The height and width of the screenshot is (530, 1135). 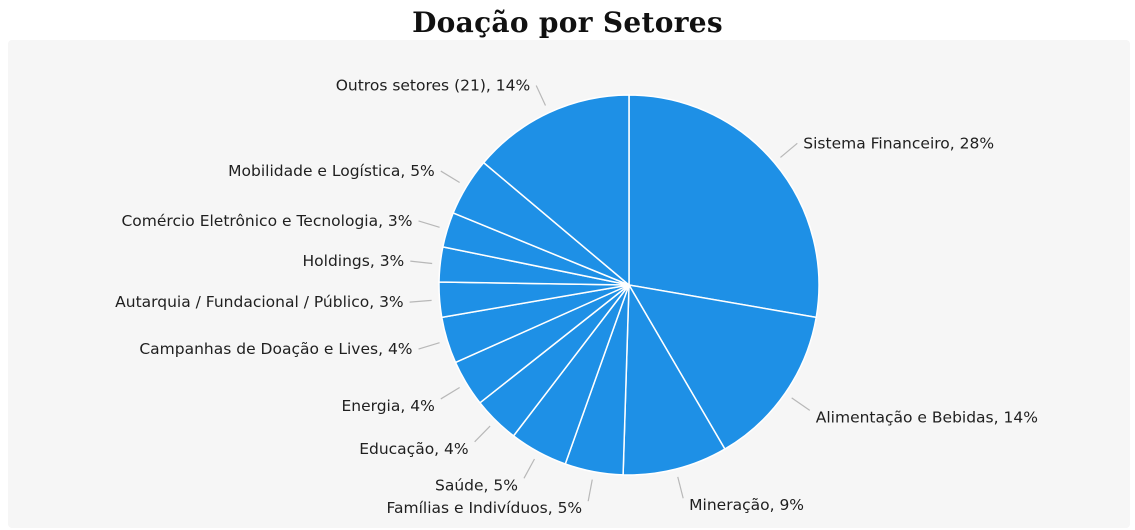 What do you see at coordinates (275, 349) in the screenshot?
I see `slice-label: Campanhas de Doação e Lives, 4%` at bounding box center [275, 349].